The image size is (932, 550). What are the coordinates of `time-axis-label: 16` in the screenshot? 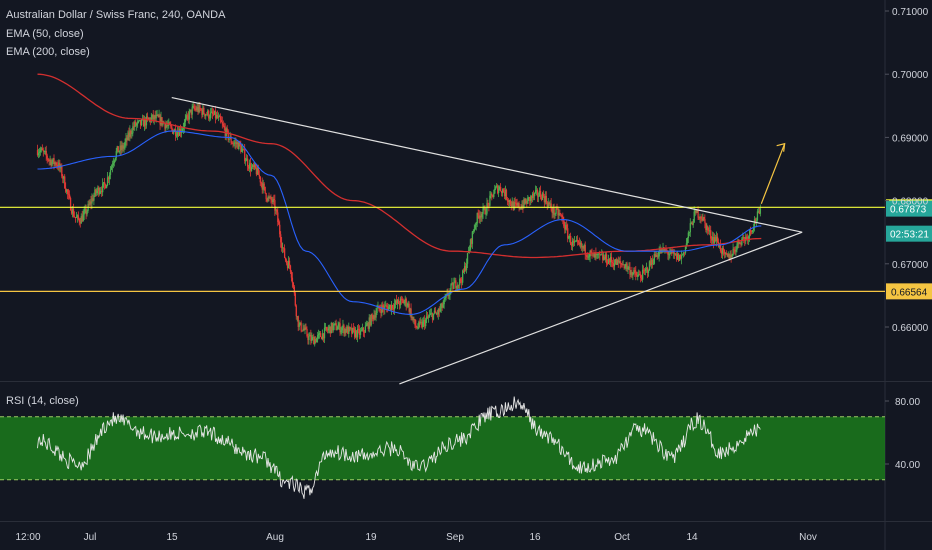 It's located at (535, 537).